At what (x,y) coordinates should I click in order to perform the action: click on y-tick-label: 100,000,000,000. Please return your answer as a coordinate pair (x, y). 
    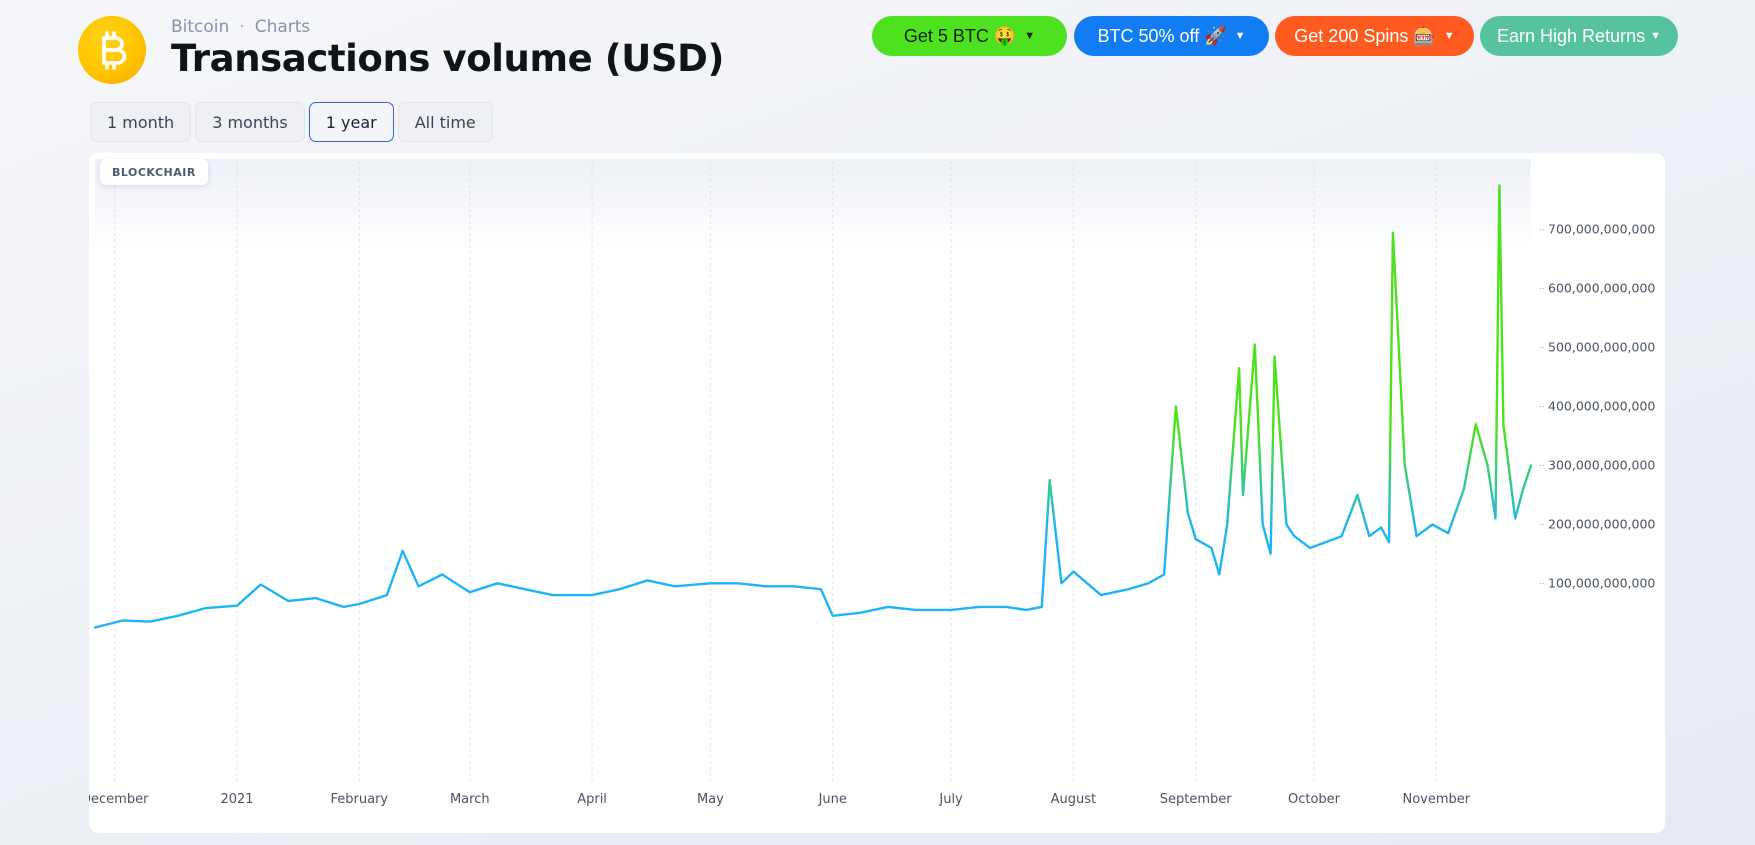
    Looking at the image, I should click on (1601, 582).